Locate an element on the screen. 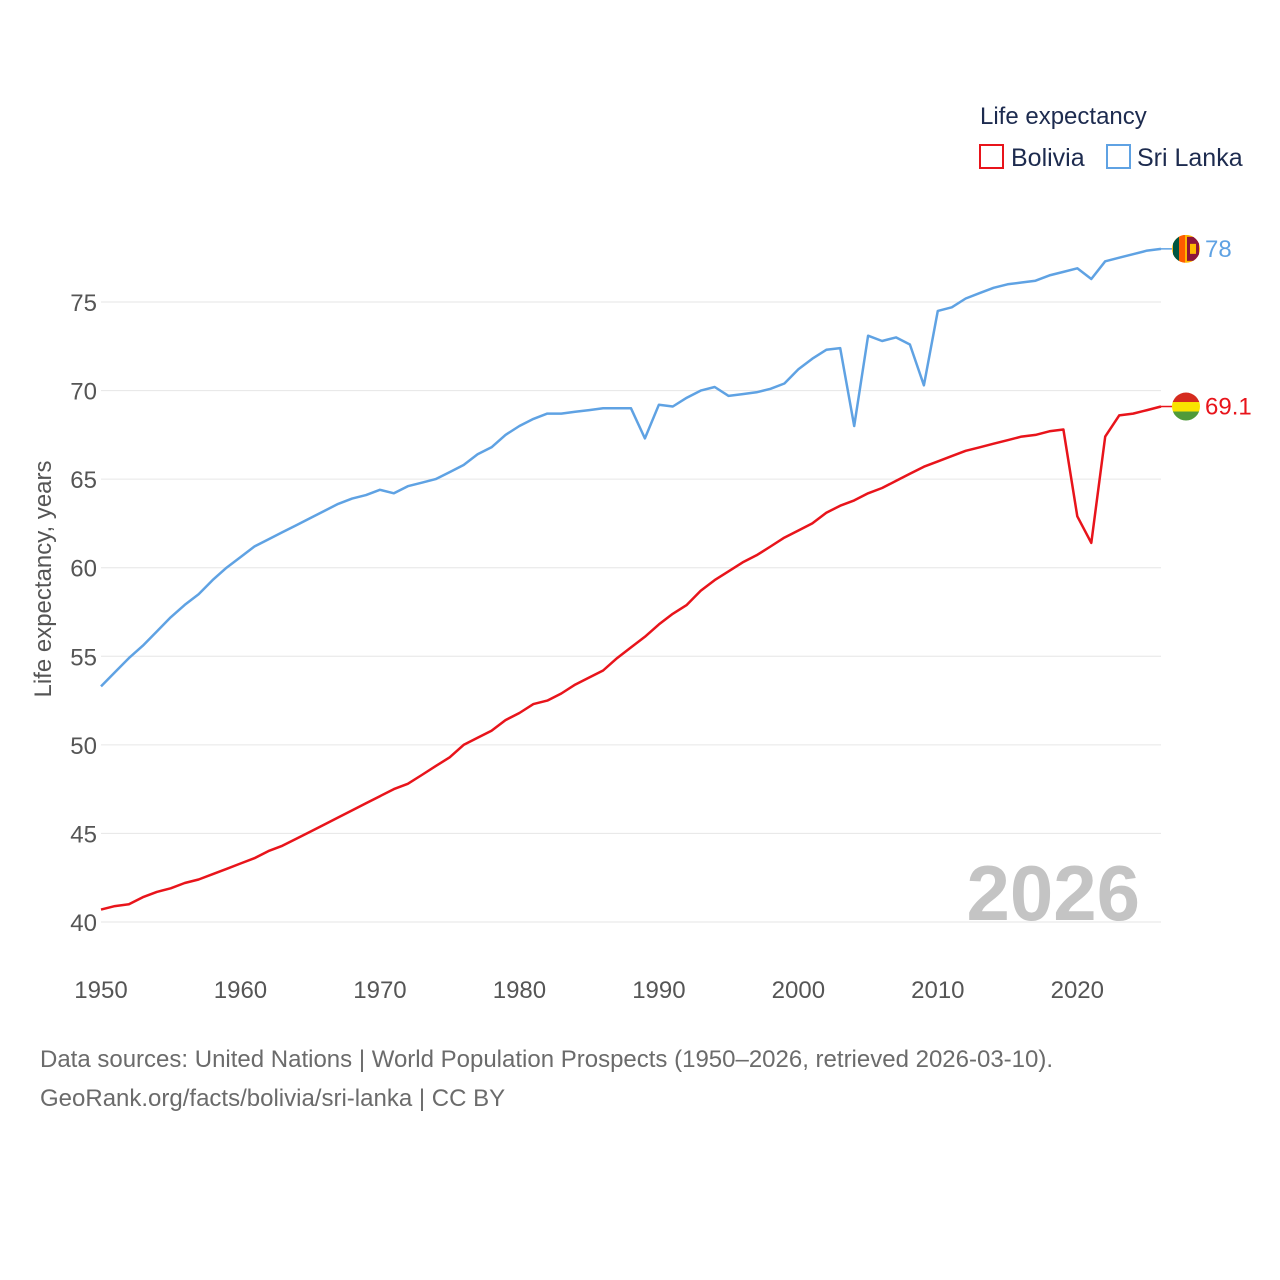  x-tick-label-1990: 1990 is located at coordinates (658, 990).